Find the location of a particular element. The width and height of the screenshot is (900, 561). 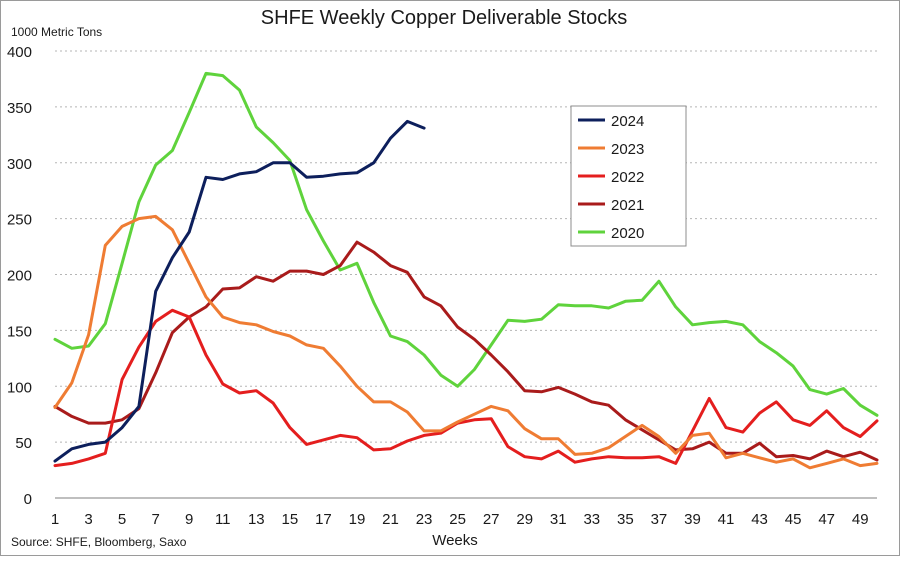

x-tick-label: 31 is located at coordinates (558, 519).